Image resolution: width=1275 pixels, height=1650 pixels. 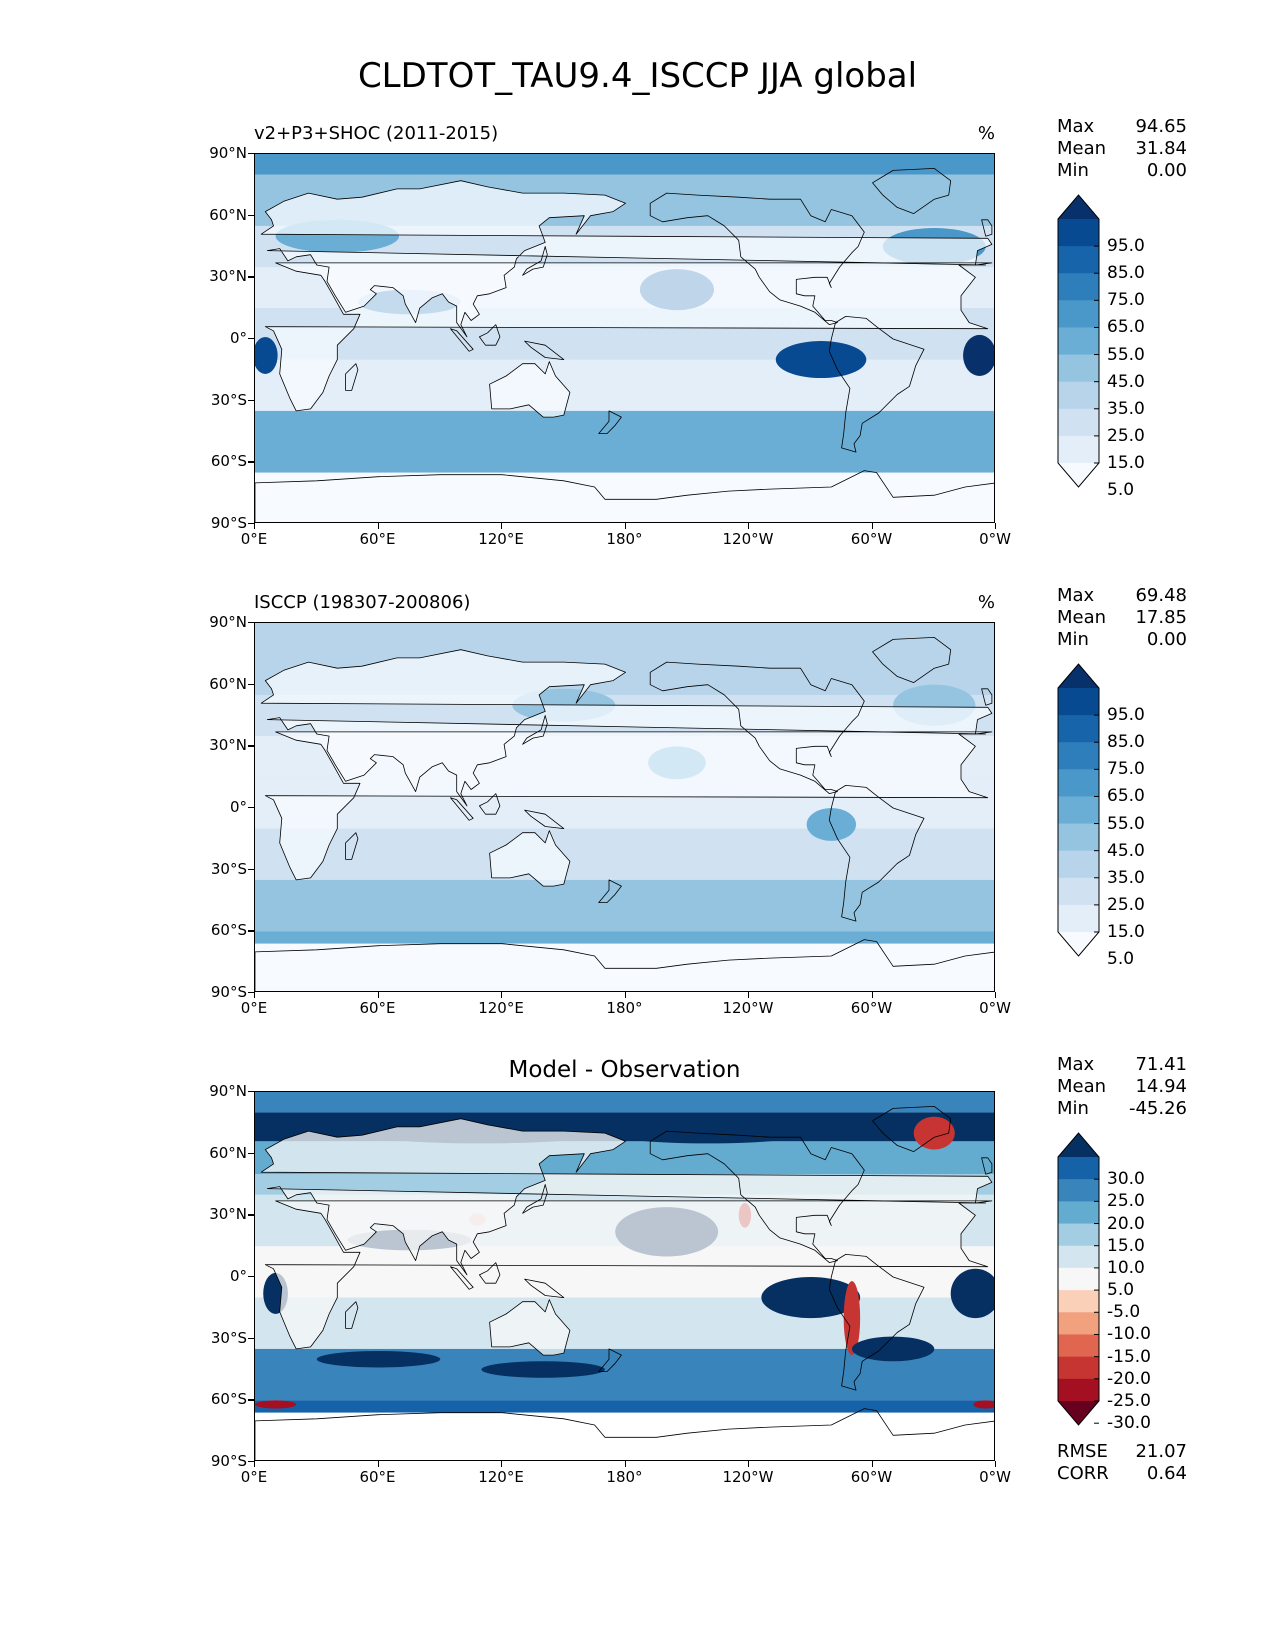 I want to click on rmse-label: RMSE, so click(x=1082, y=1451).